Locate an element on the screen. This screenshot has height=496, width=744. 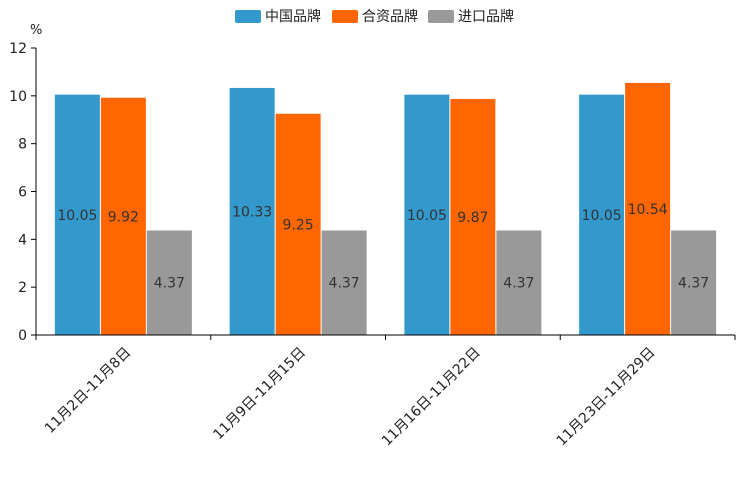
y-tick-label: 2 is located at coordinates (22, 288).